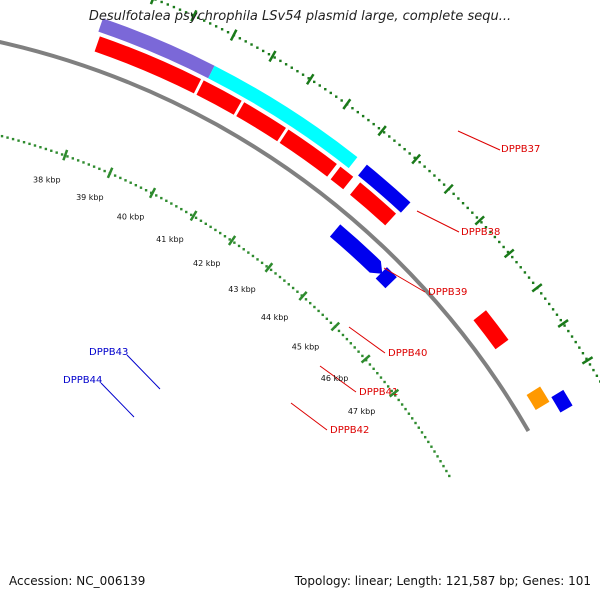  What do you see at coordinates (207, 263) in the screenshot?
I see `kbp-tick-label: 42 kbp` at bounding box center [207, 263].